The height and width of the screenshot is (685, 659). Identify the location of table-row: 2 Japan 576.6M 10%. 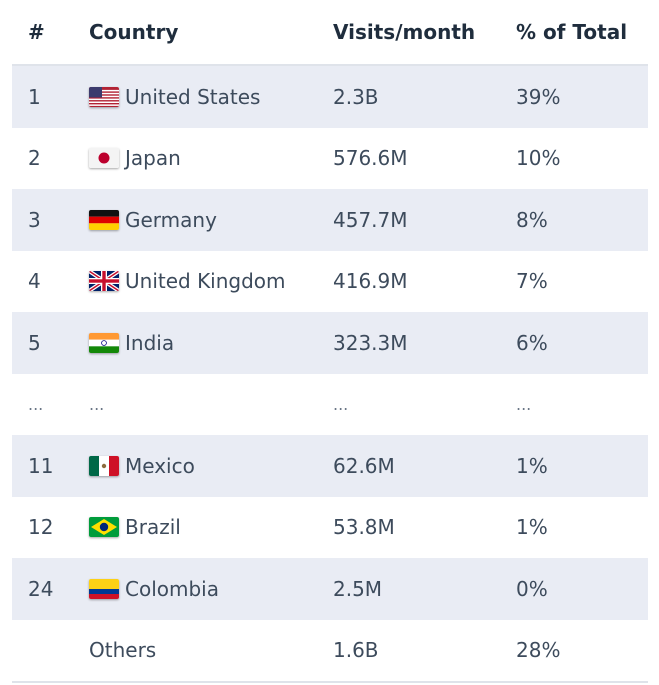
(330, 159).